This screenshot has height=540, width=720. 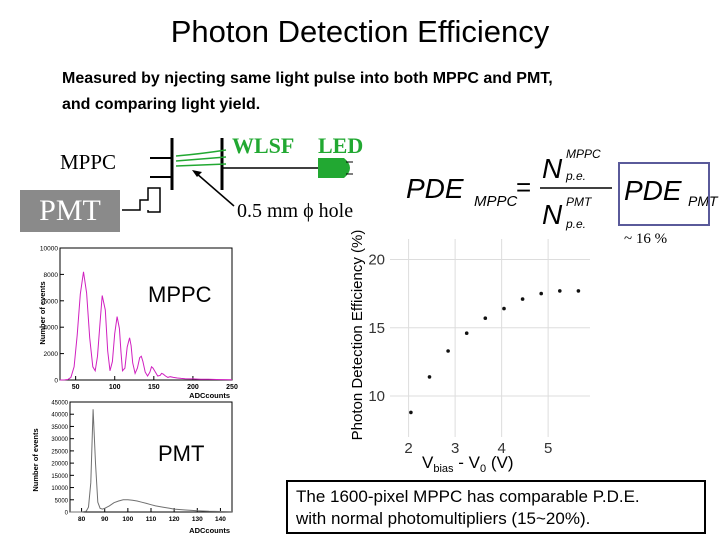 I want to click on pmt-y-tick-label: 30000, so click(x=59, y=440).